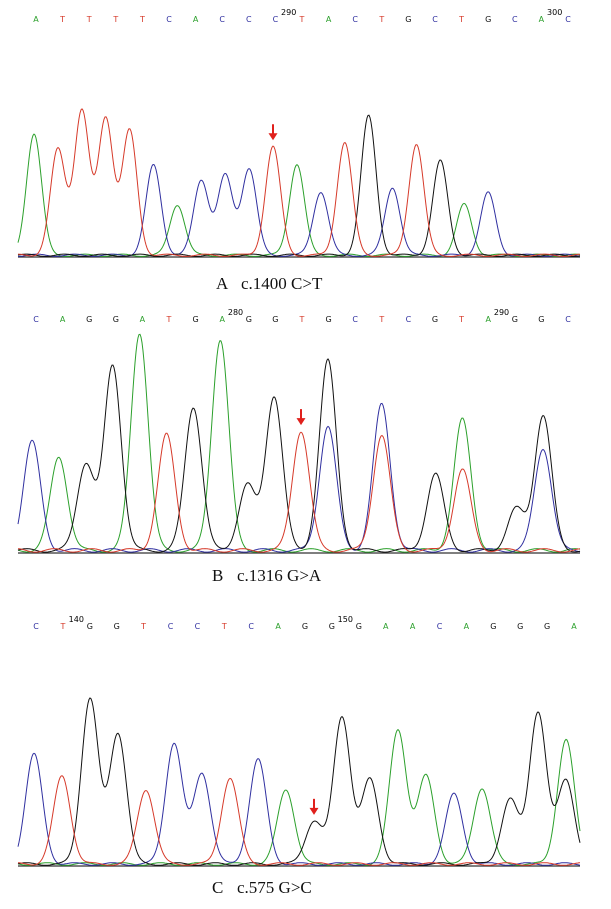 The image size is (611, 909). I want to click on position-number: 280, so click(235, 312).